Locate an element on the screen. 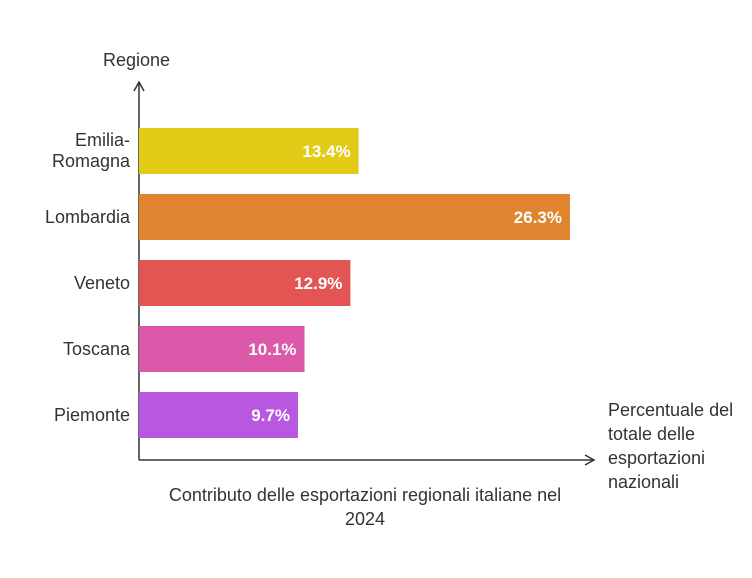 The image size is (752, 578). bar-value-label-0: 13.4% is located at coordinates (326, 151).